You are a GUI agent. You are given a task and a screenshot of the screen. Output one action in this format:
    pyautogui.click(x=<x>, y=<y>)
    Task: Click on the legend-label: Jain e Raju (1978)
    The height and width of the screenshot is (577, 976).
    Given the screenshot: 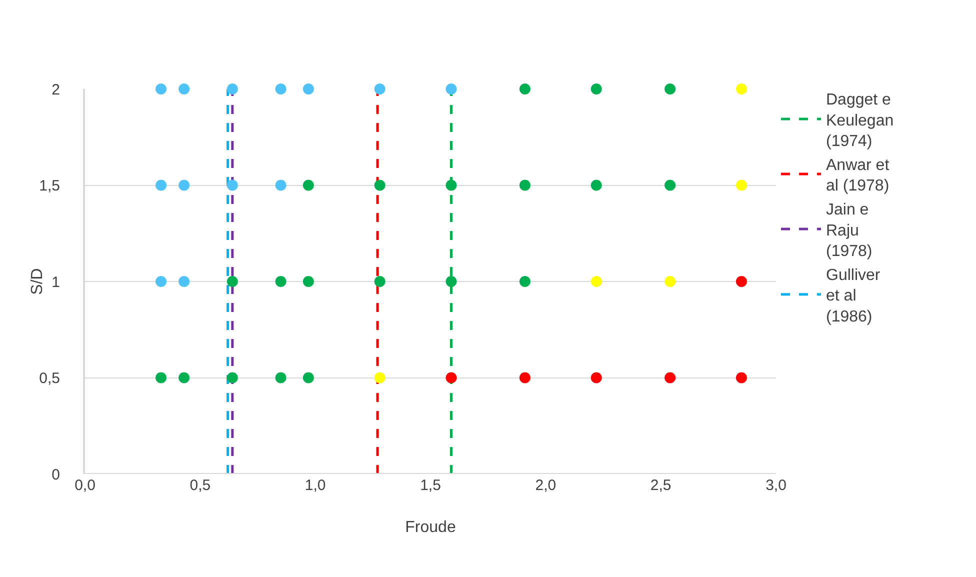 What is the action you would take?
    pyautogui.click(x=849, y=230)
    